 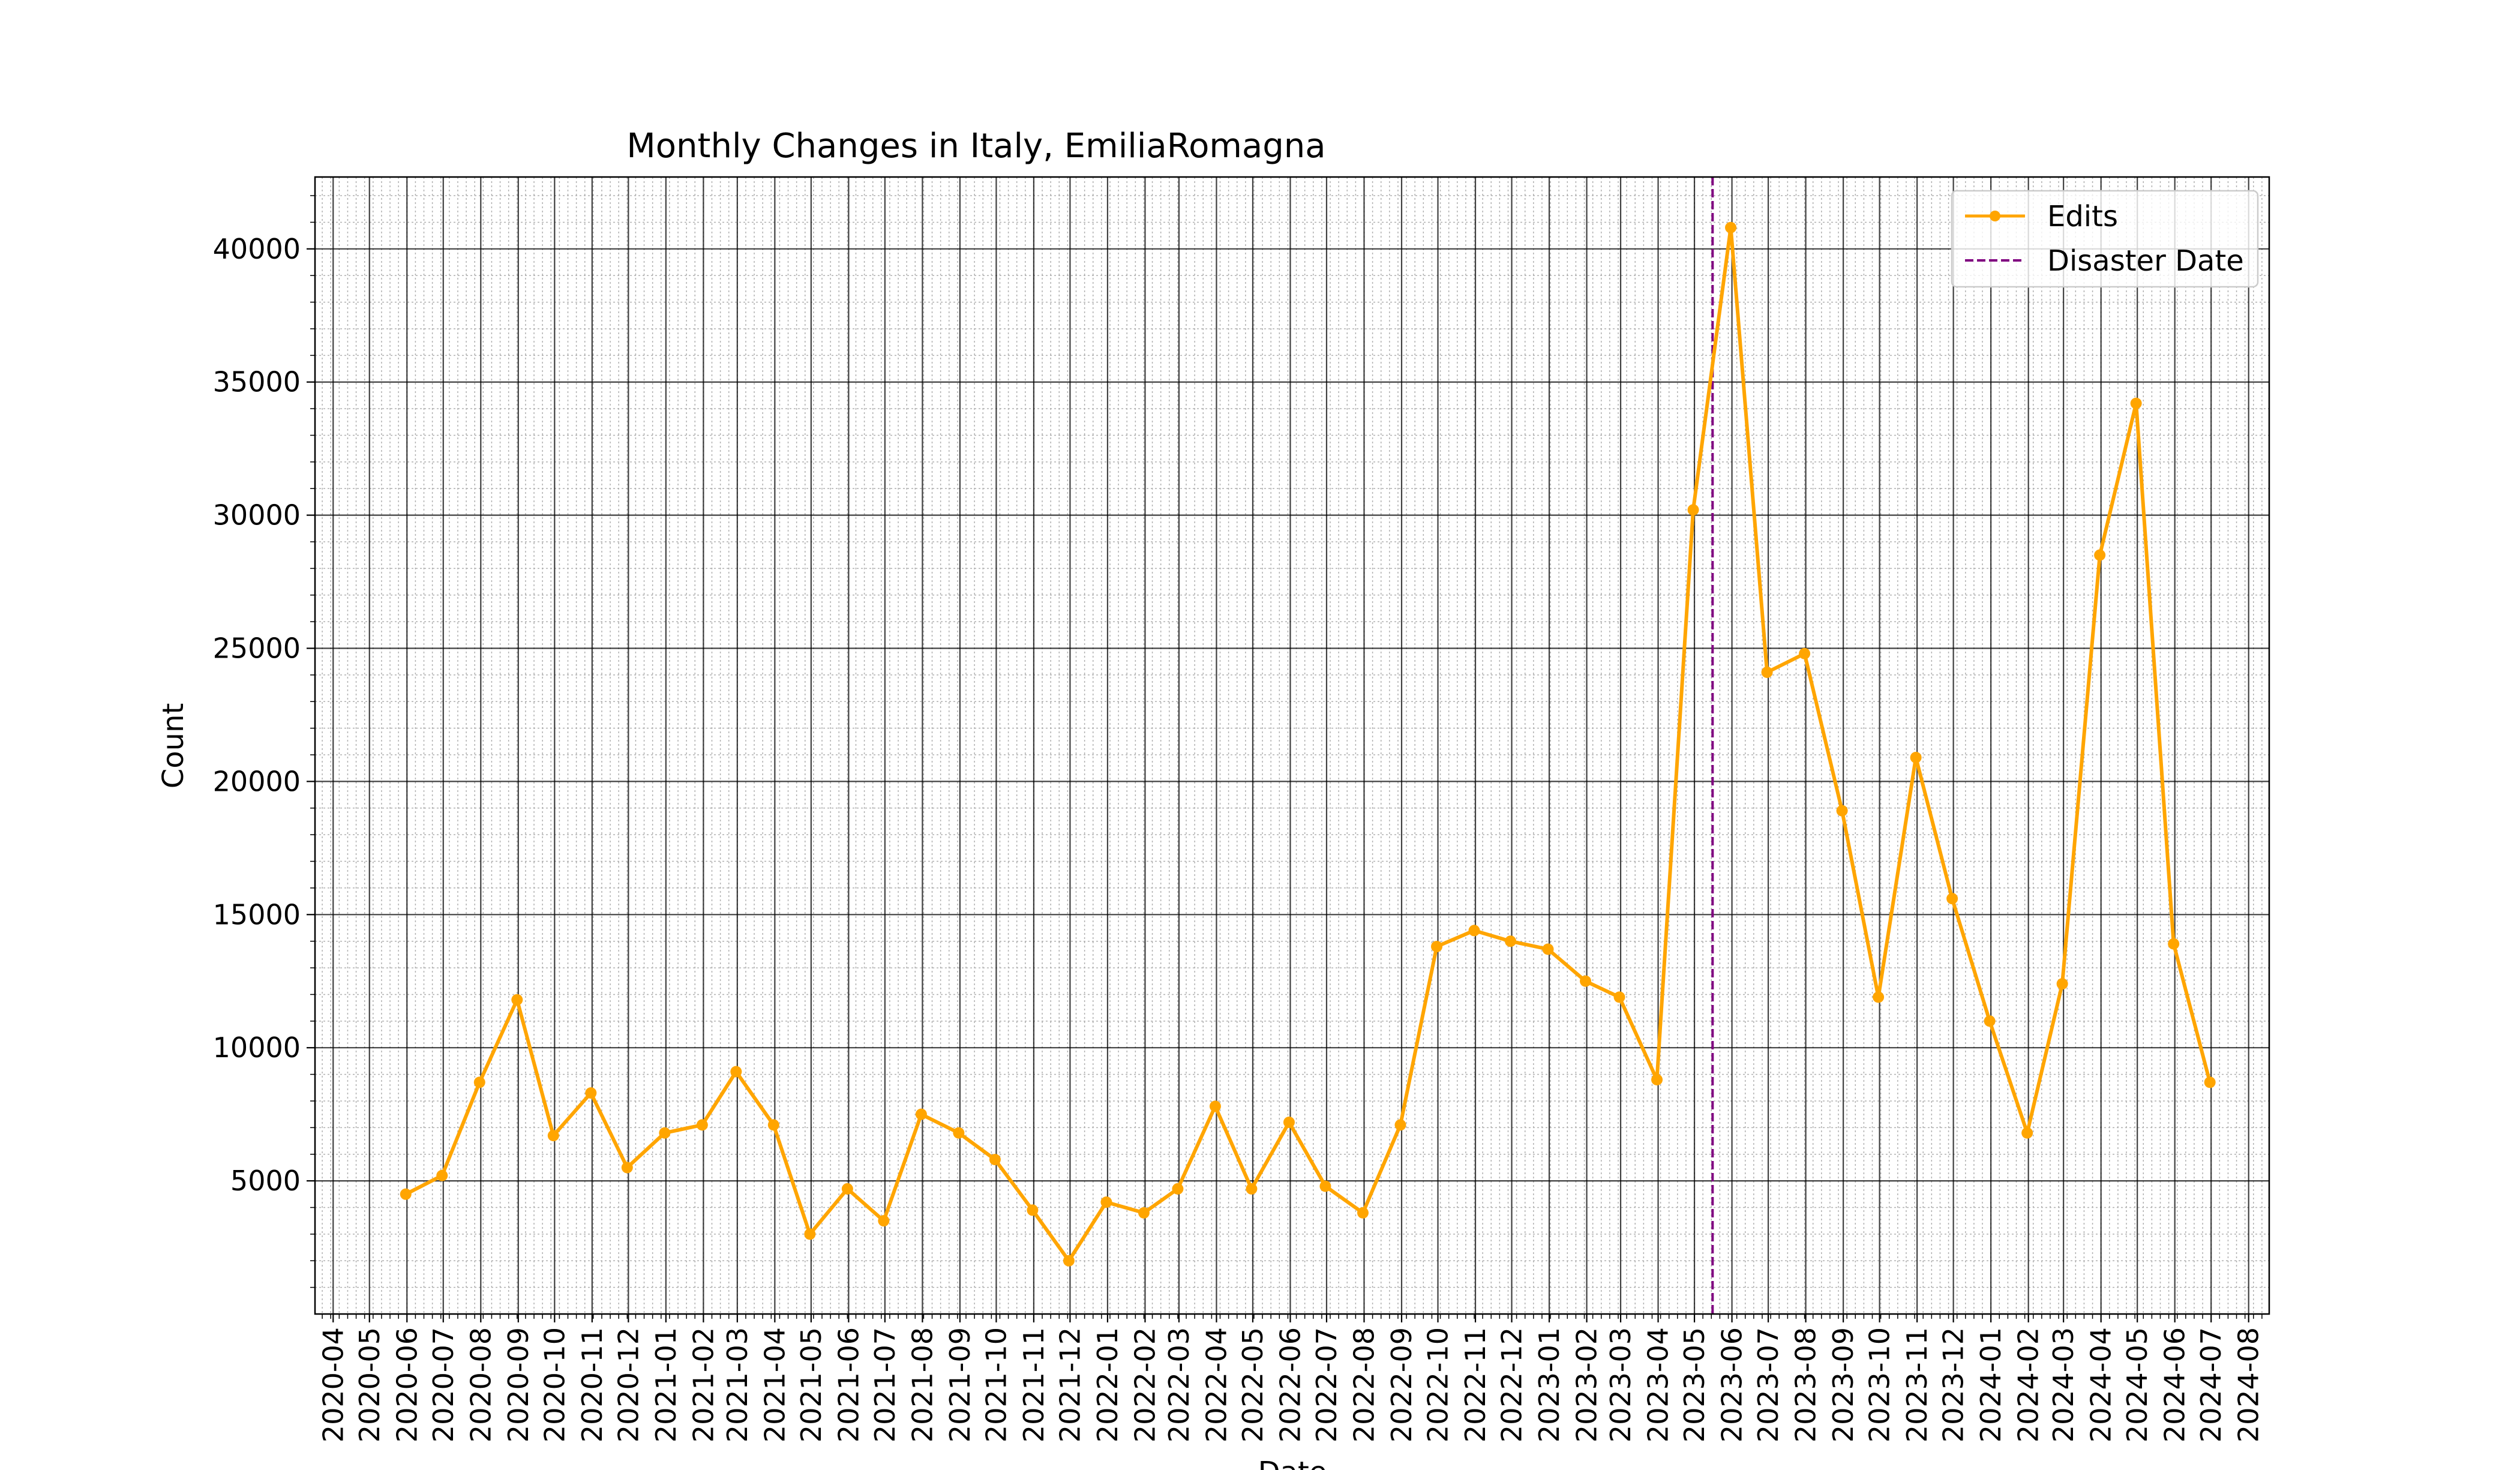 I want to click on y-axis-label: Count, so click(x=173, y=746).